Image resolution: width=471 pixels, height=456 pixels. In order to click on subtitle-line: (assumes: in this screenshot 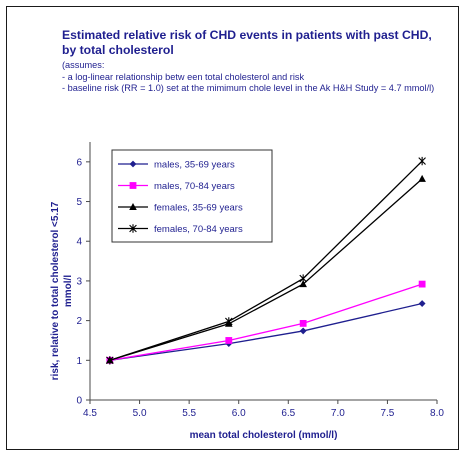, I will do `click(83, 65)`.